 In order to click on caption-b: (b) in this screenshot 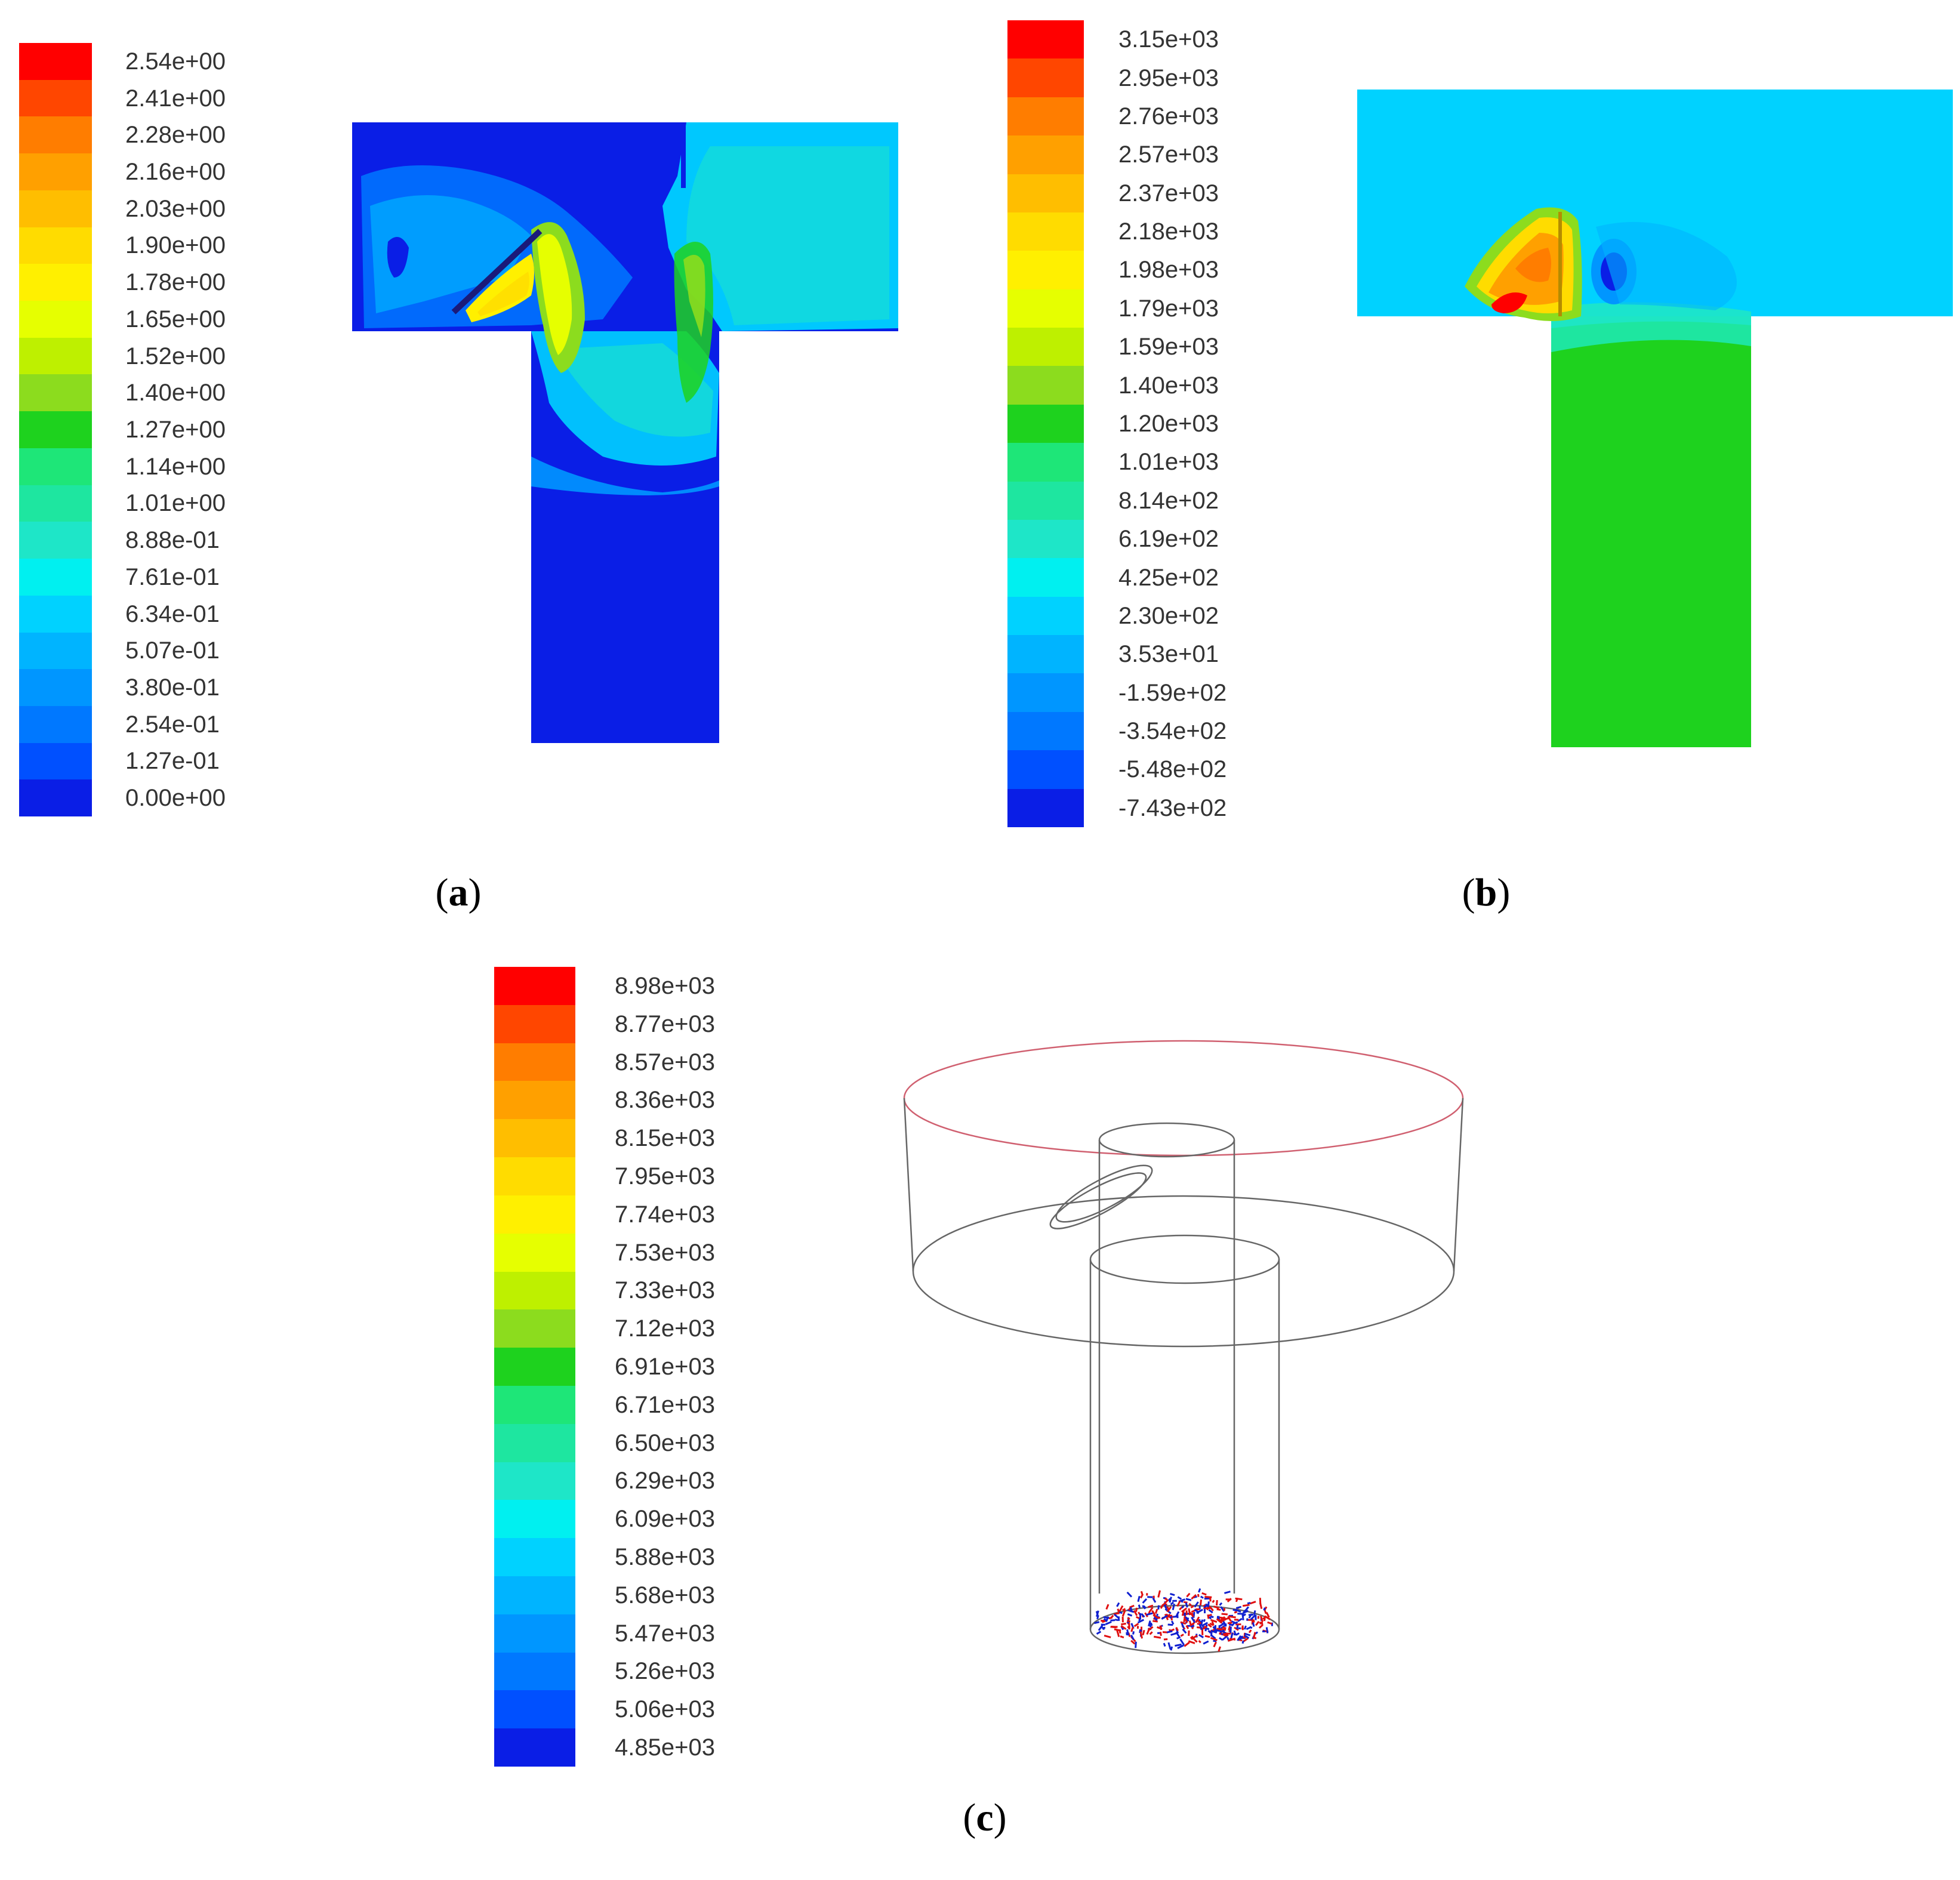, I will do `click(1486, 892)`.